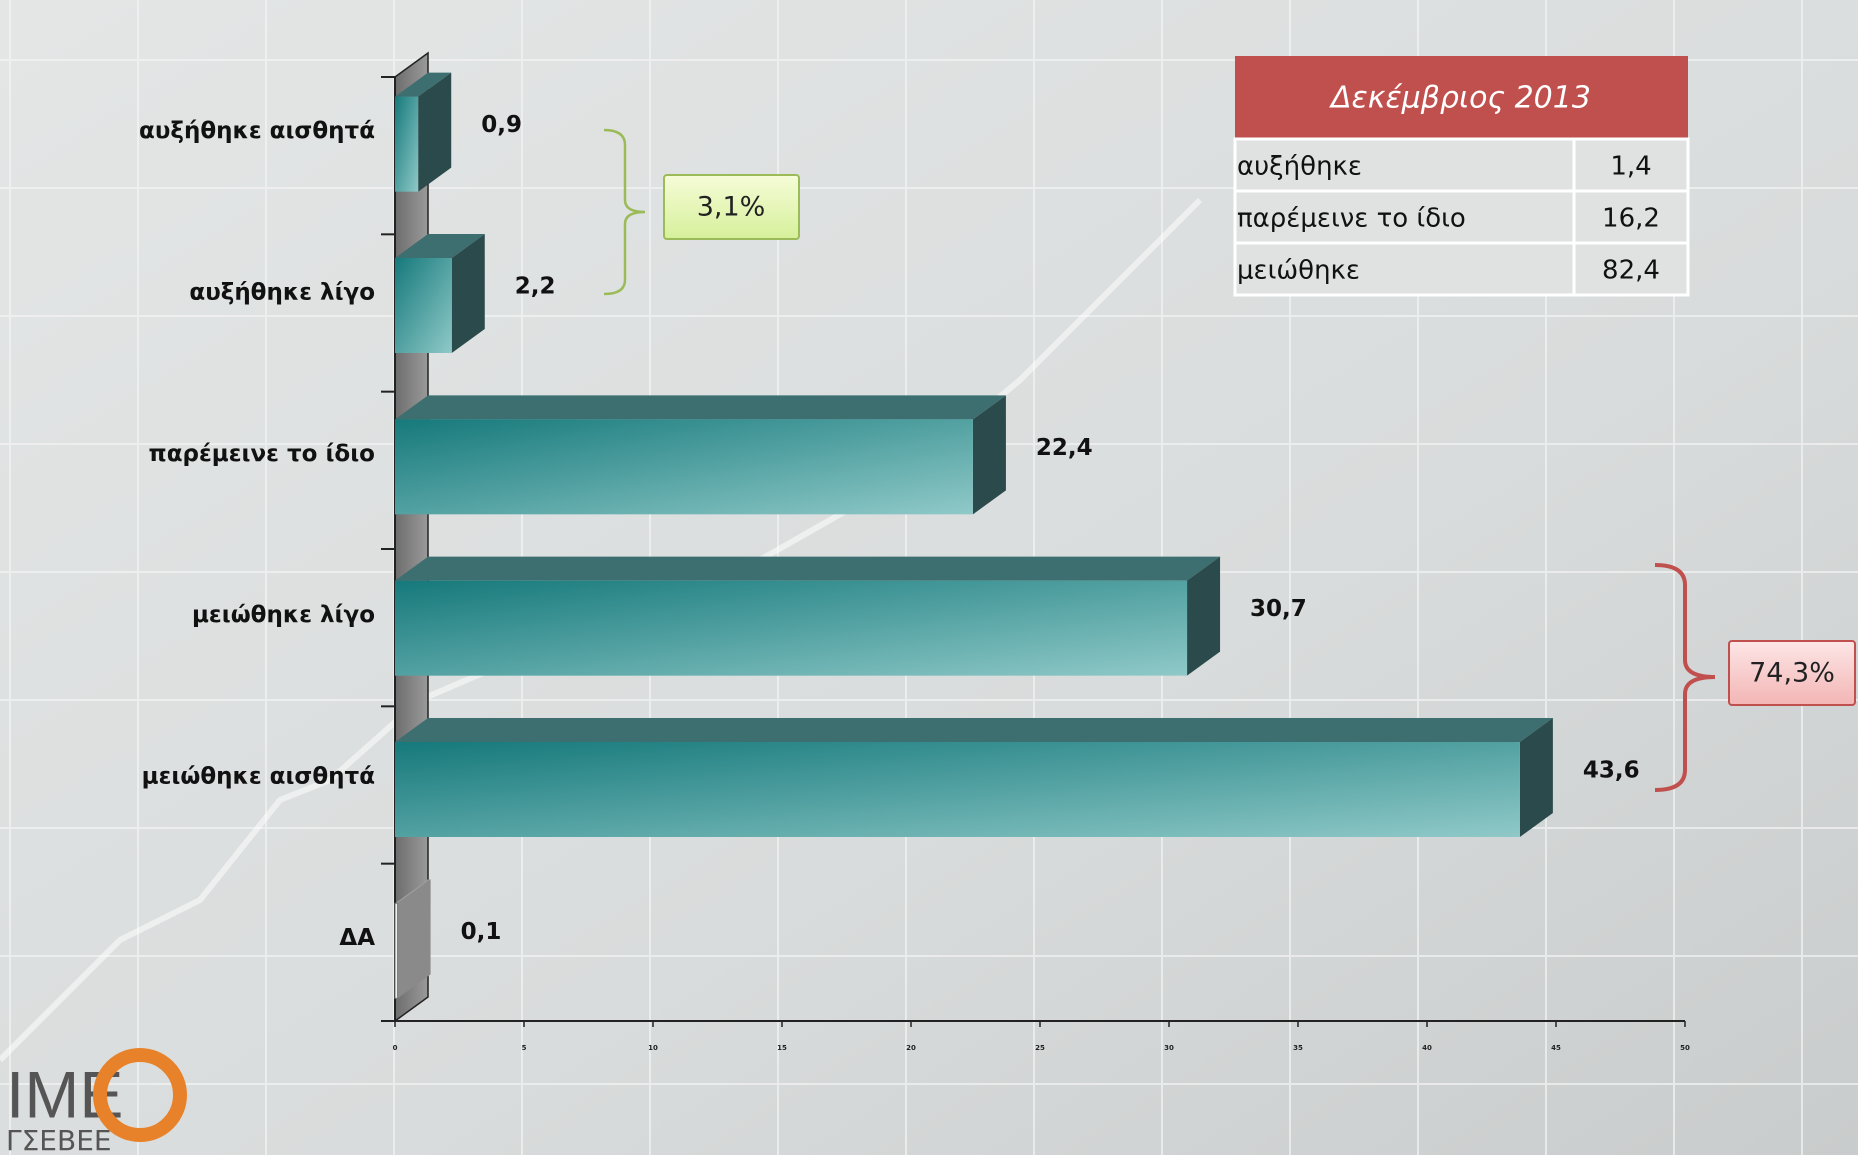 The height and width of the screenshot is (1159, 1858). What do you see at coordinates (1427, 1048) in the screenshot?
I see `x-tick-label: 40` at bounding box center [1427, 1048].